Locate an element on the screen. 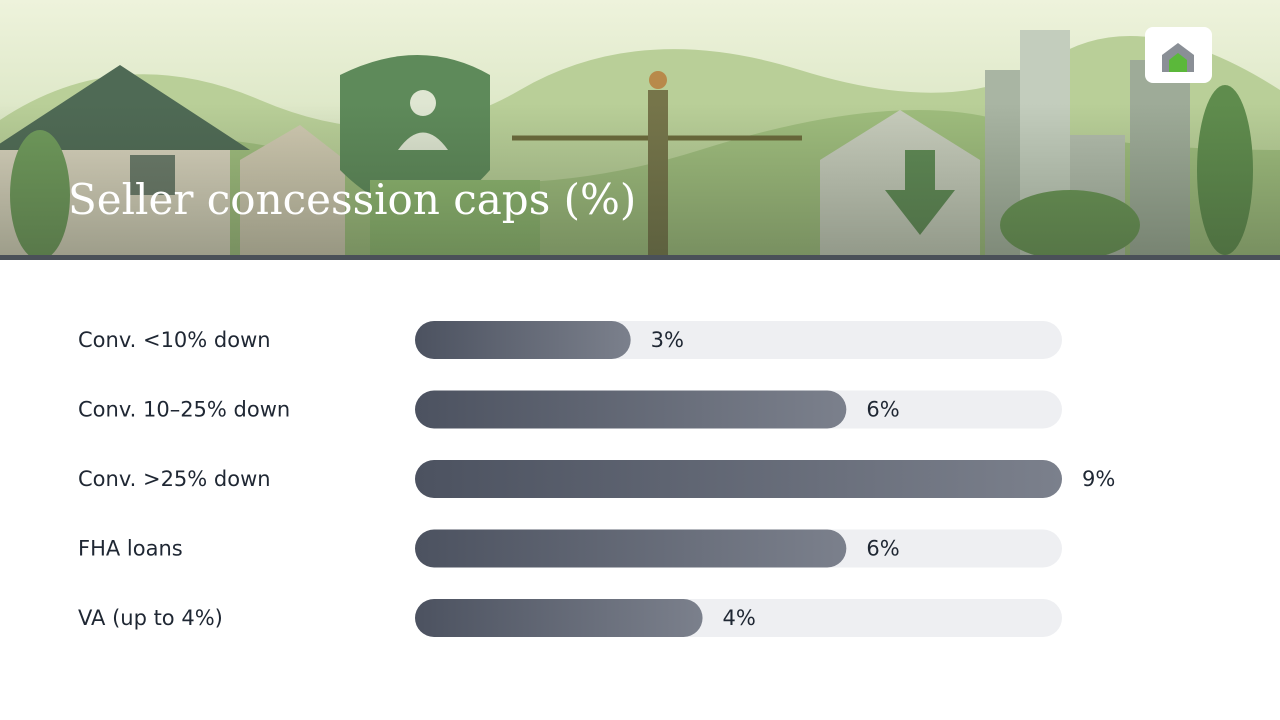 The width and height of the screenshot is (1280, 720). value-label: 3% is located at coordinates (667, 340).